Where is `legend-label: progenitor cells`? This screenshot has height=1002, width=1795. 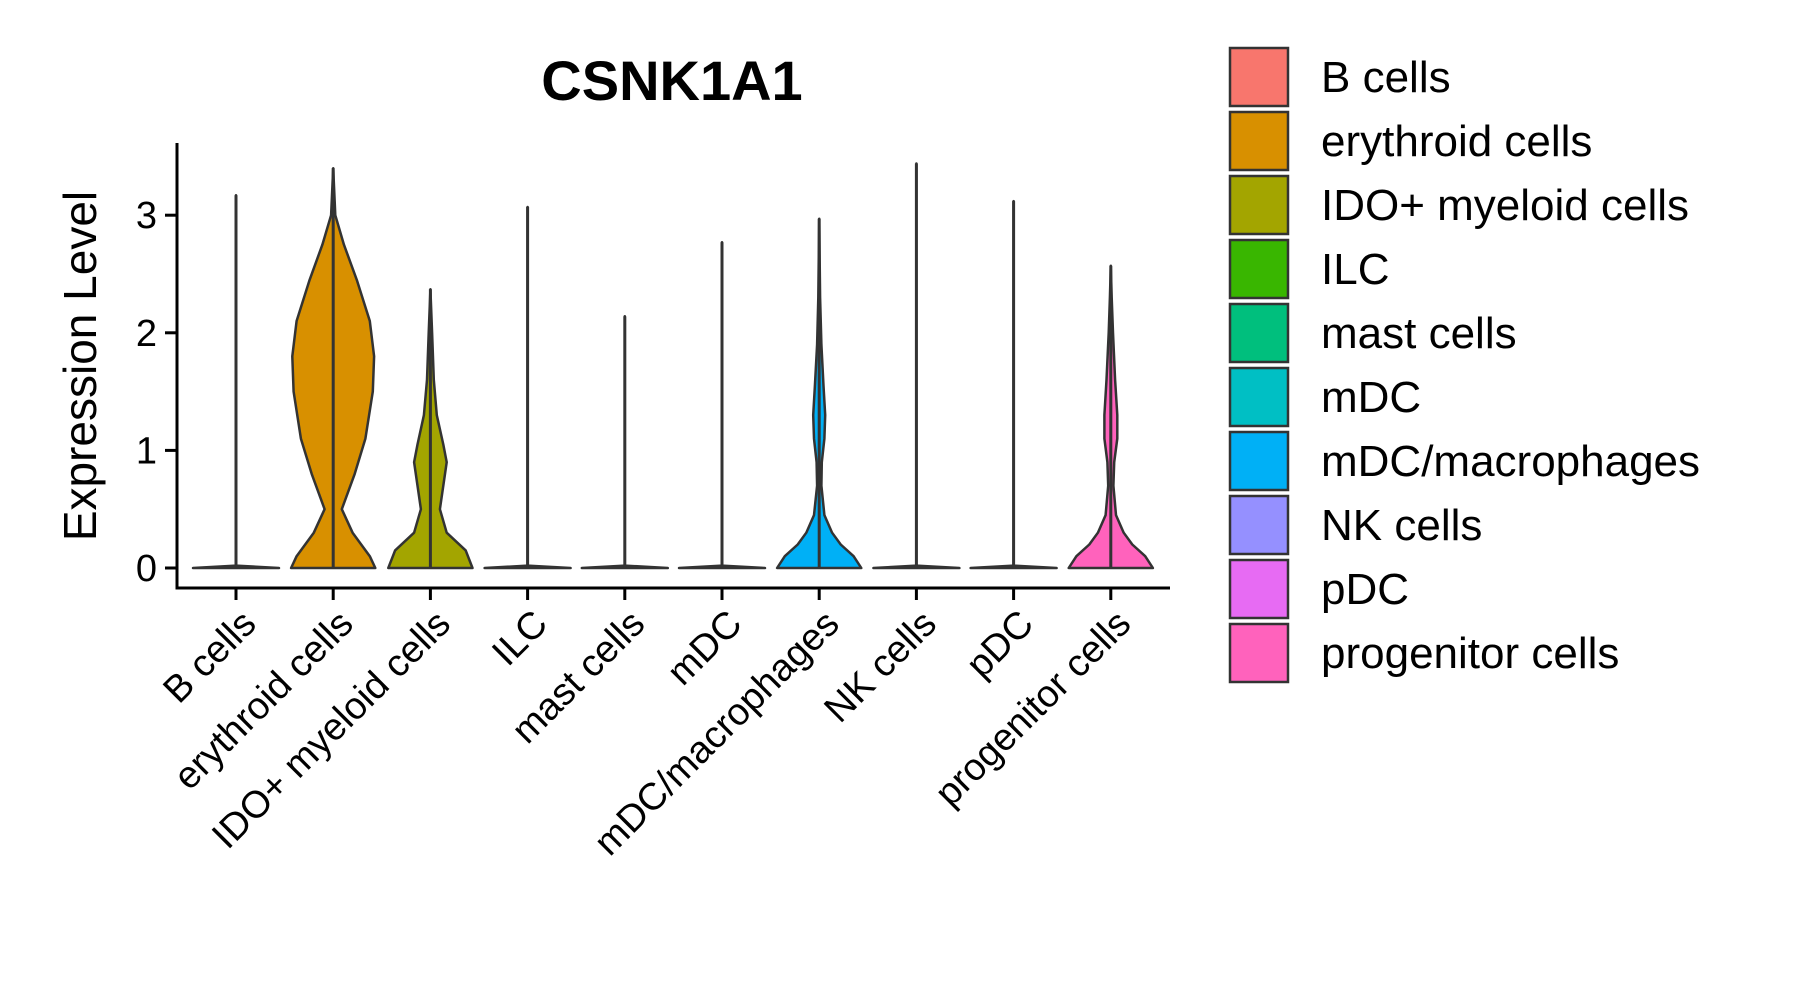 legend-label: progenitor cells is located at coordinates (1470, 653).